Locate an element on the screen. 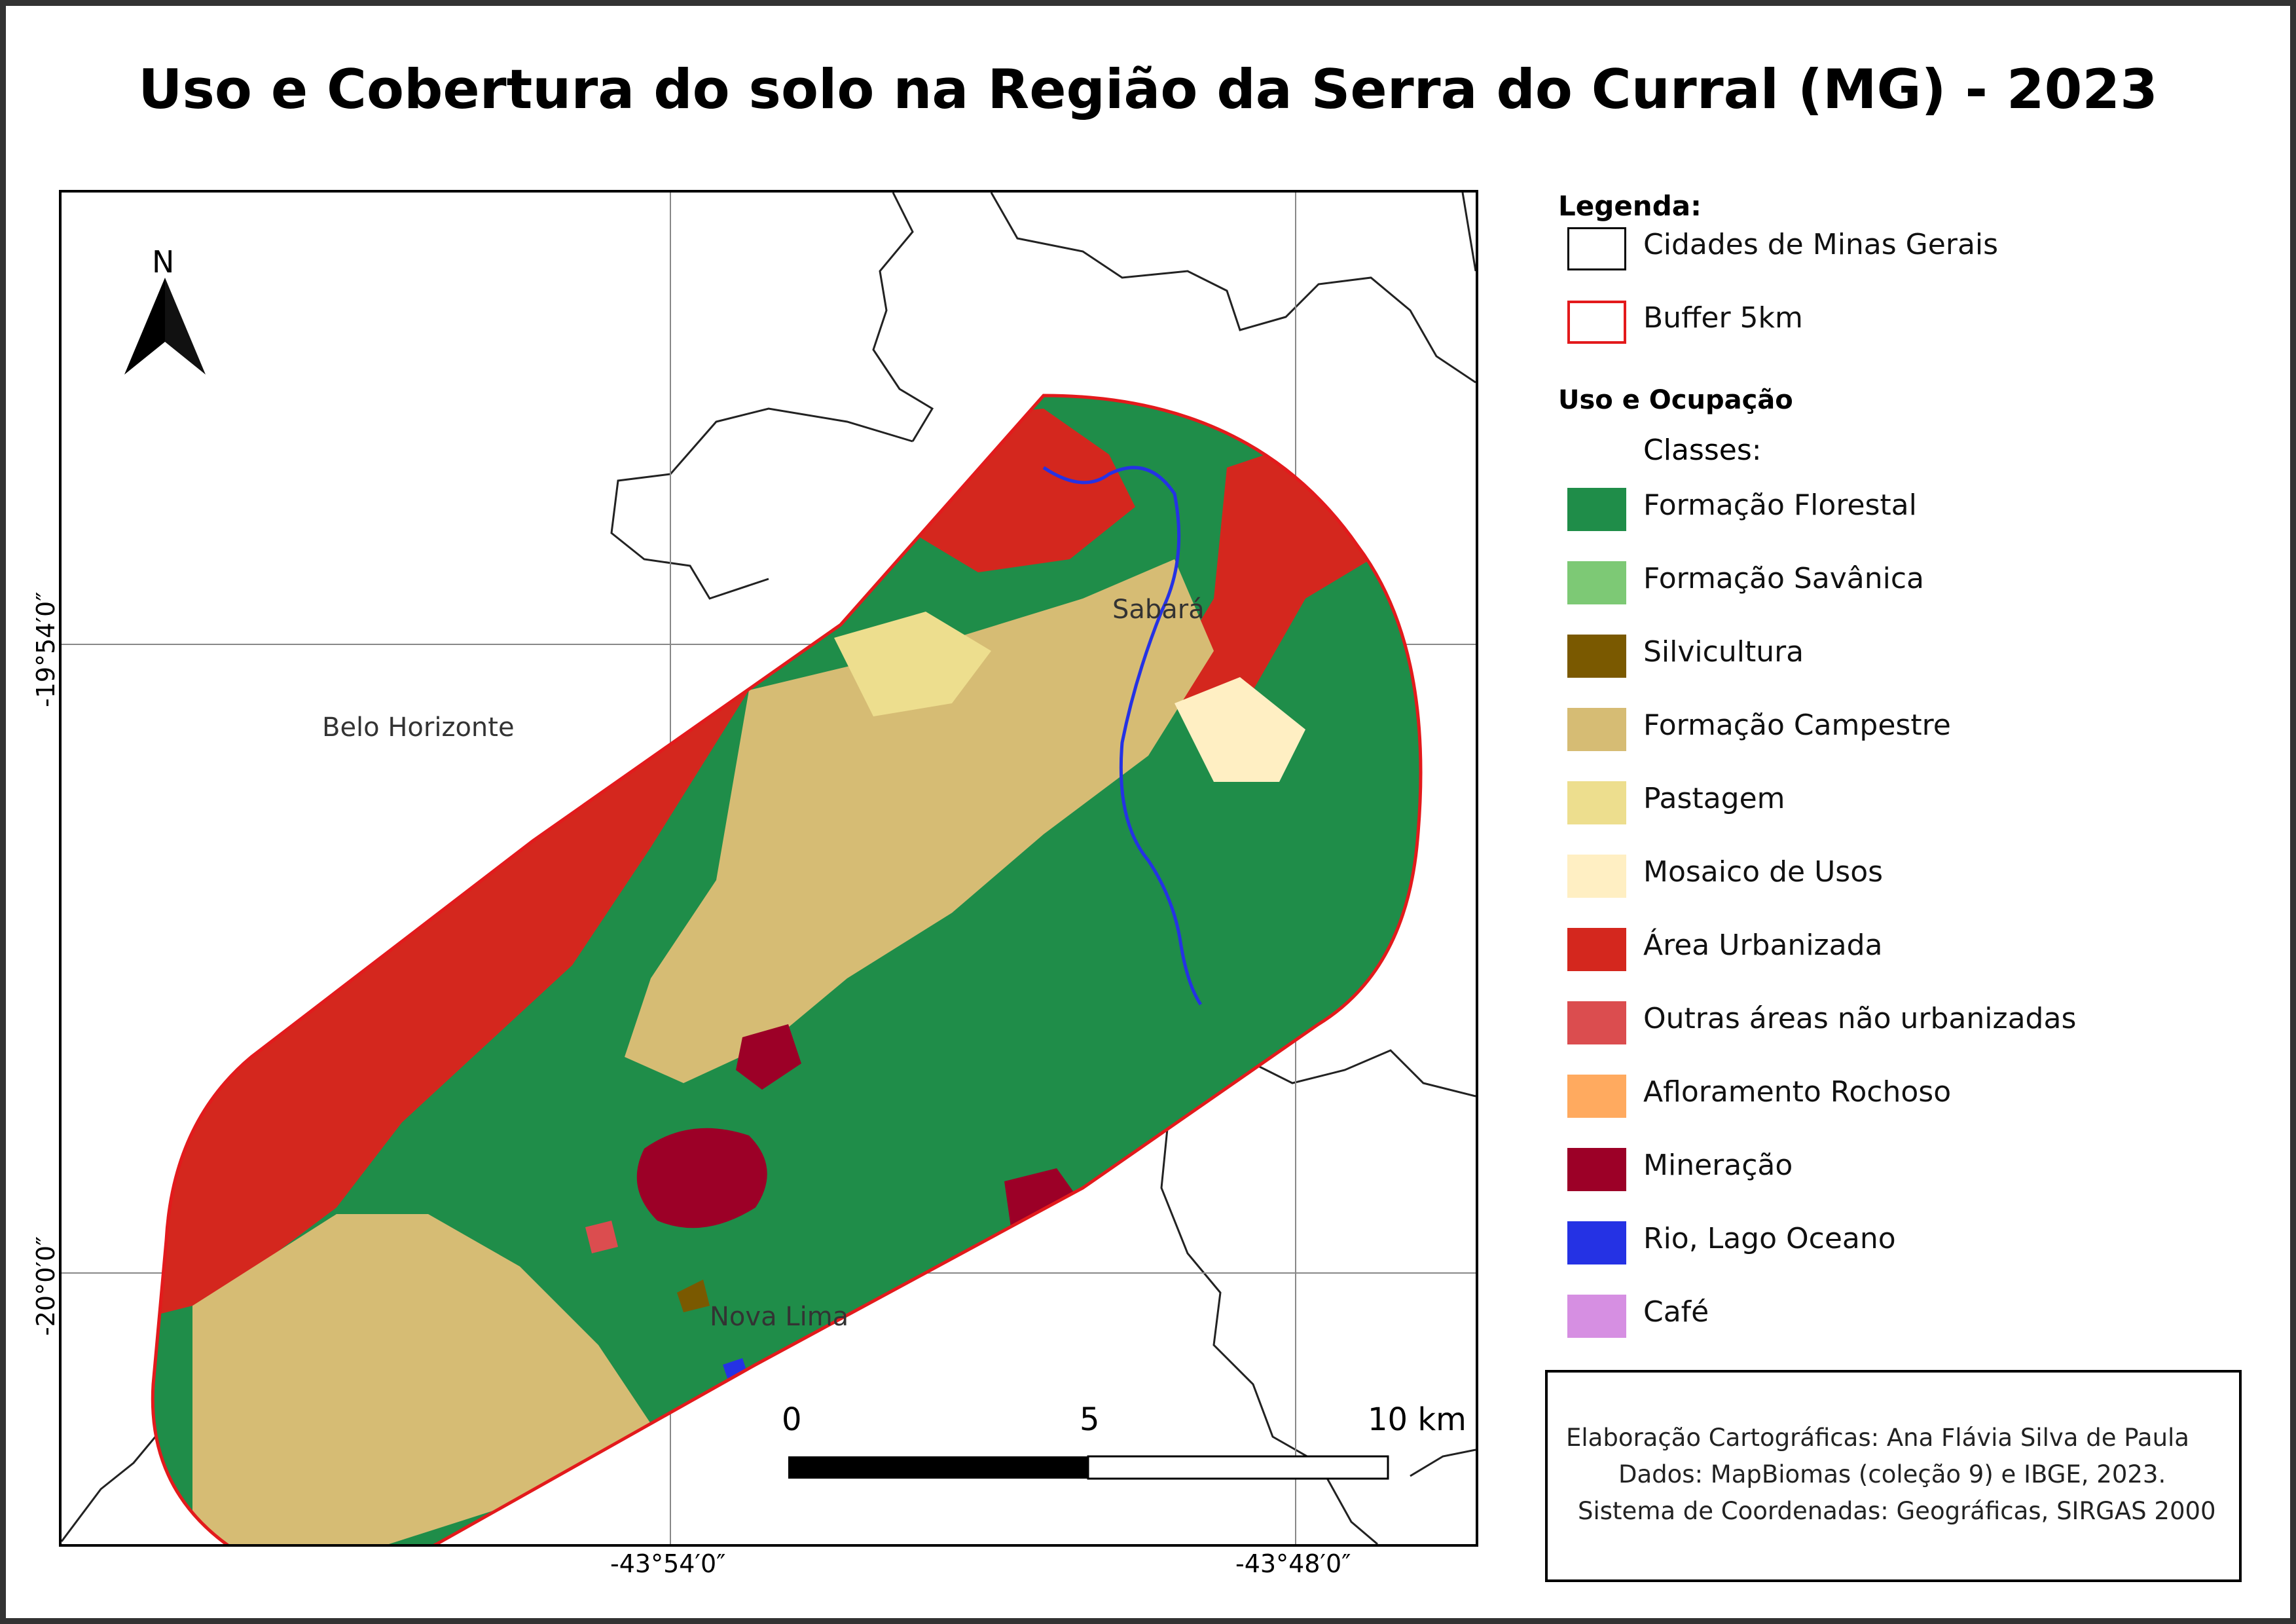 The image size is (2296, 1624). legend-class-label: Mineração is located at coordinates (1718, 1165).